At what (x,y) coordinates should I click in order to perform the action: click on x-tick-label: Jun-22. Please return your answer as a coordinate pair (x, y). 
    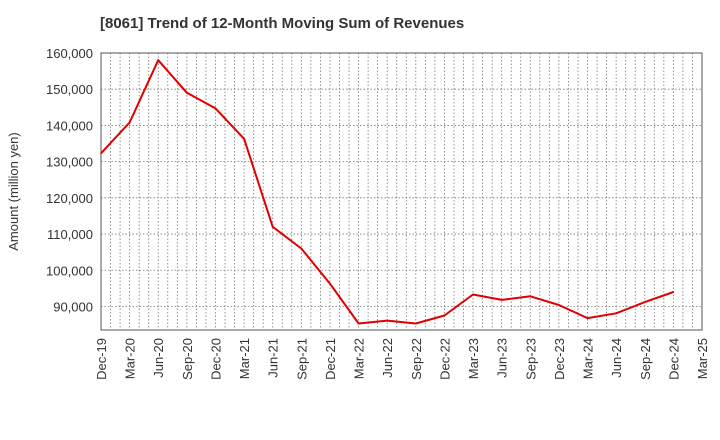
    Looking at the image, I should click on (387, 358).